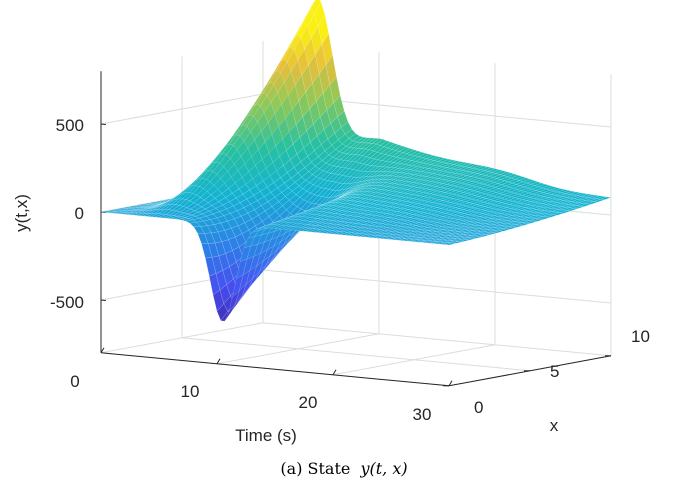 Image resolution: width=687 pixels, height=486 pixels. I want to click on caption-math: y(t, x), so click(383, 468).